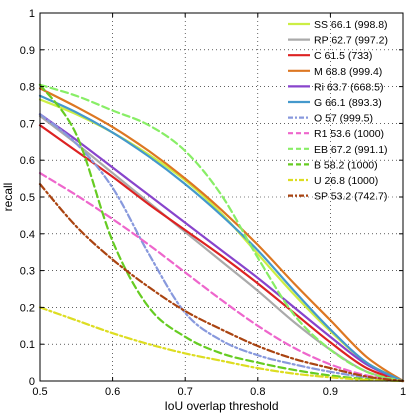  I want to click on legend-label-6: O 57 (999.5), so click(343, 119).